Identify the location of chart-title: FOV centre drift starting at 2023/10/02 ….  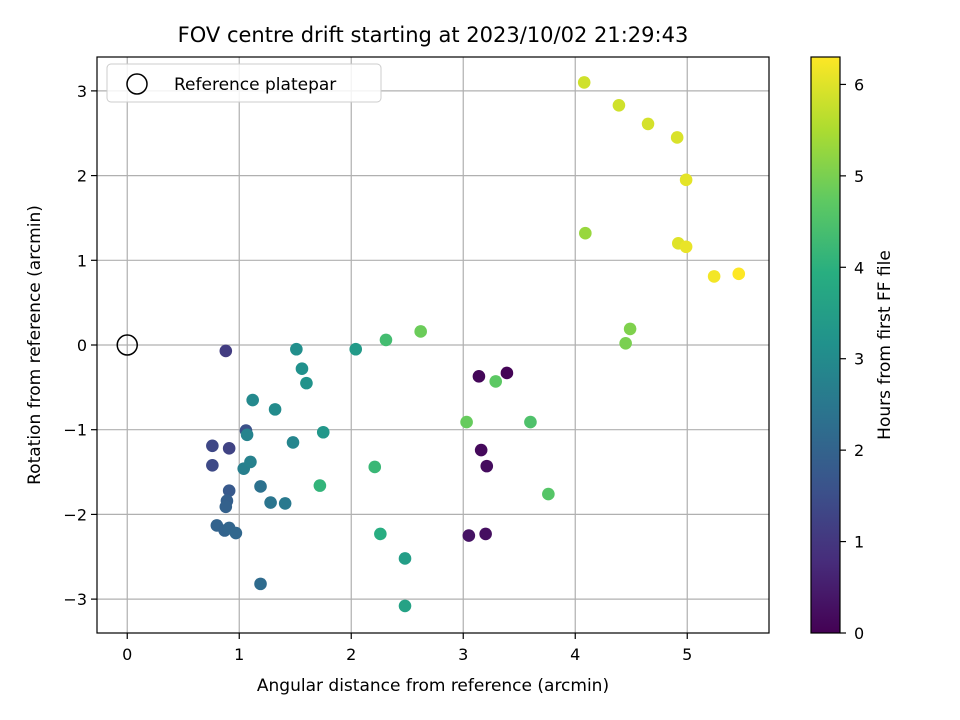
(433, 35).